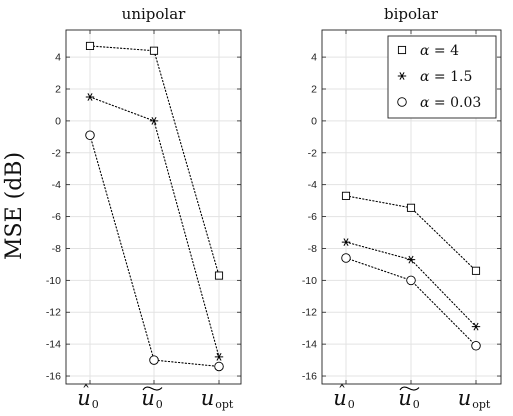 The height and width of the screenshot is (416, 513). I want to click on legend-marker-asterisk-shape, so click(402, 76).